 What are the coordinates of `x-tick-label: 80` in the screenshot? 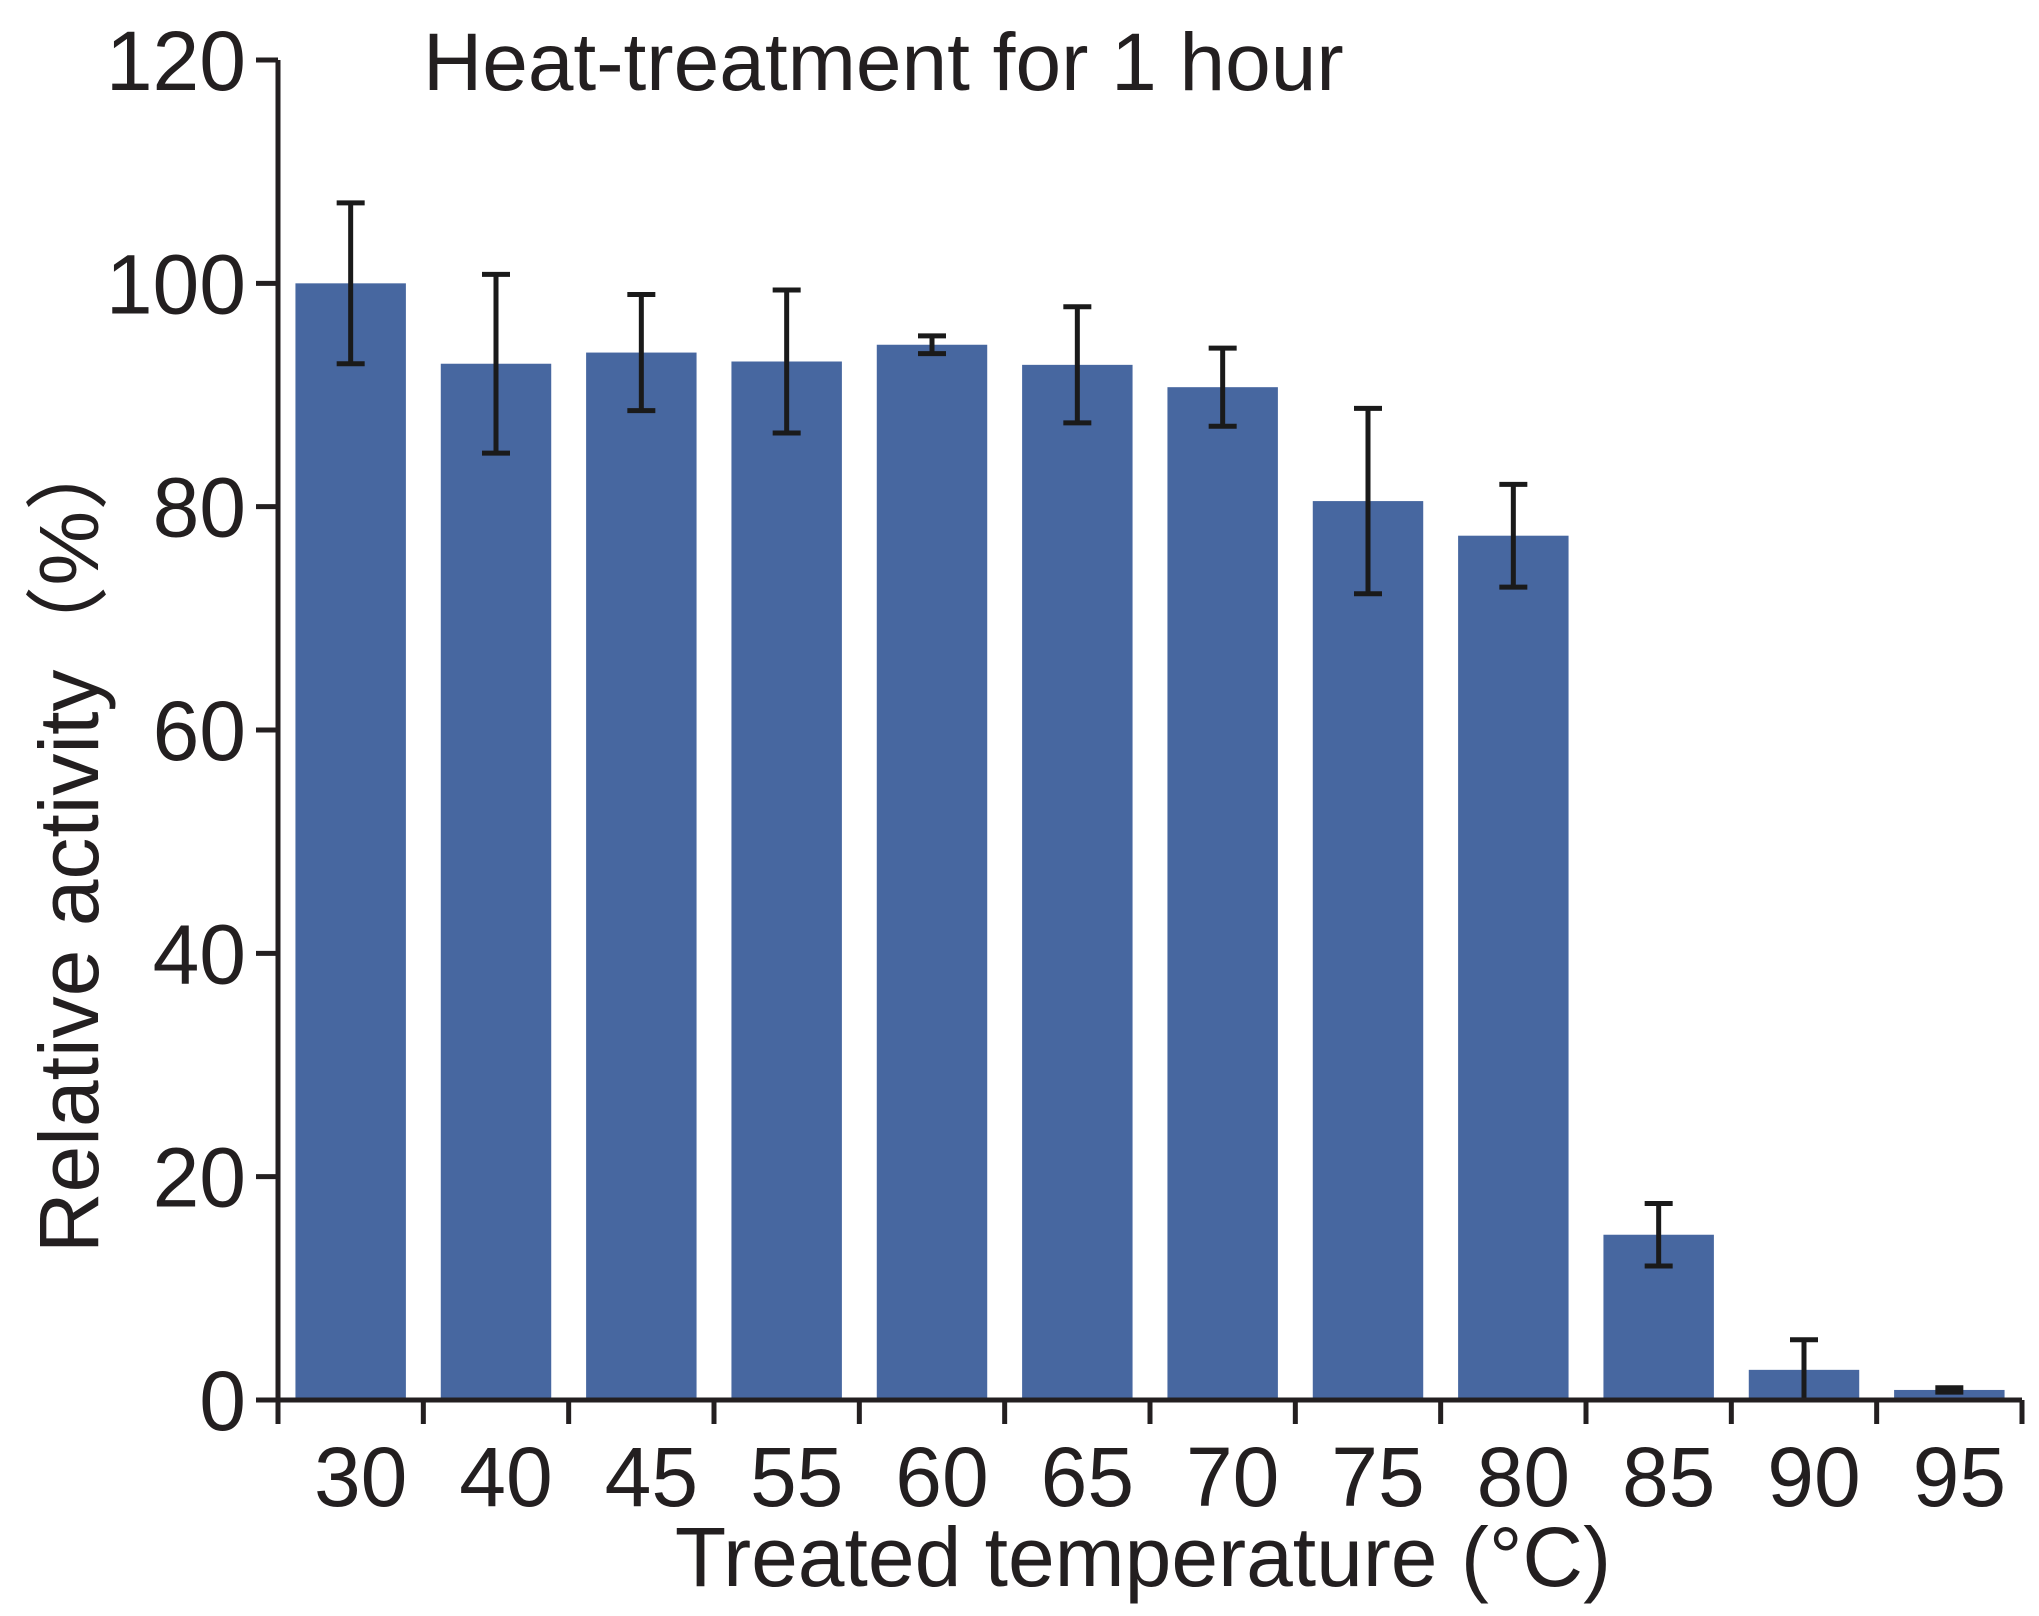 It's located at (1523, 1477).